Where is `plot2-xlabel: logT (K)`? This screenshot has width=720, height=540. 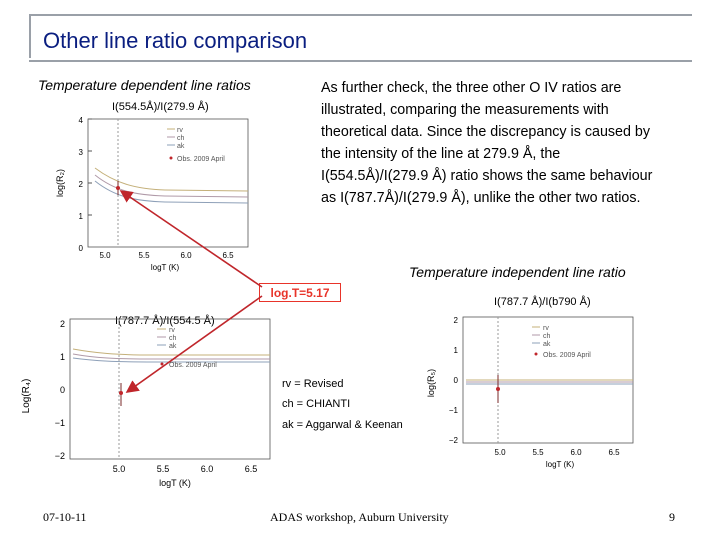 plot2-xlabel: logT (K) is located at coordinates (175, 483).